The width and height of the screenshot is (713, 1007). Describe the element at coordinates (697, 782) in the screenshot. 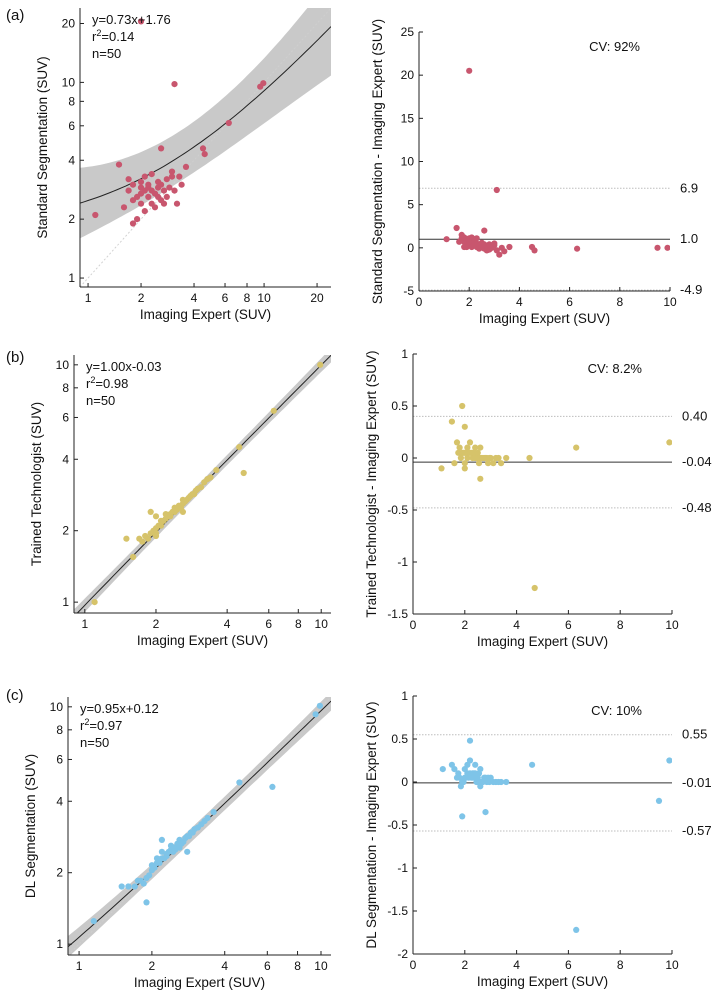

I see `mean-difference-label: -0.01` at that location.